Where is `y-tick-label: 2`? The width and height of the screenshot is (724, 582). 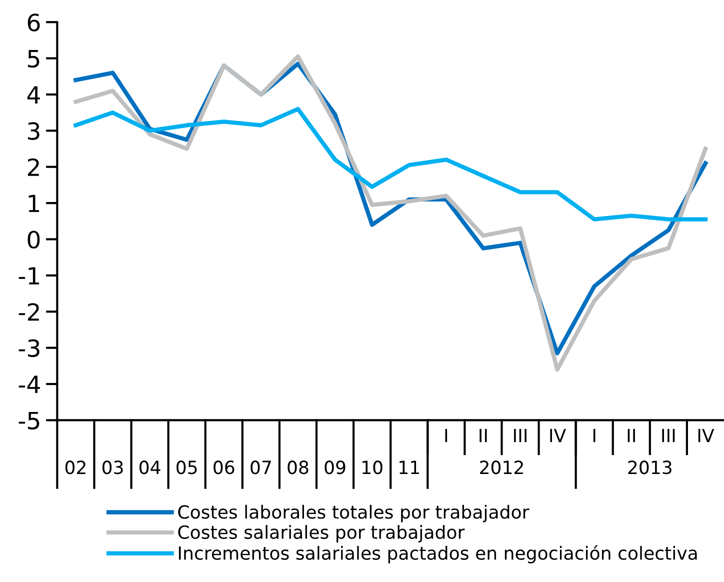
y-tick-label: 2 is located at coordinates (33, 167).